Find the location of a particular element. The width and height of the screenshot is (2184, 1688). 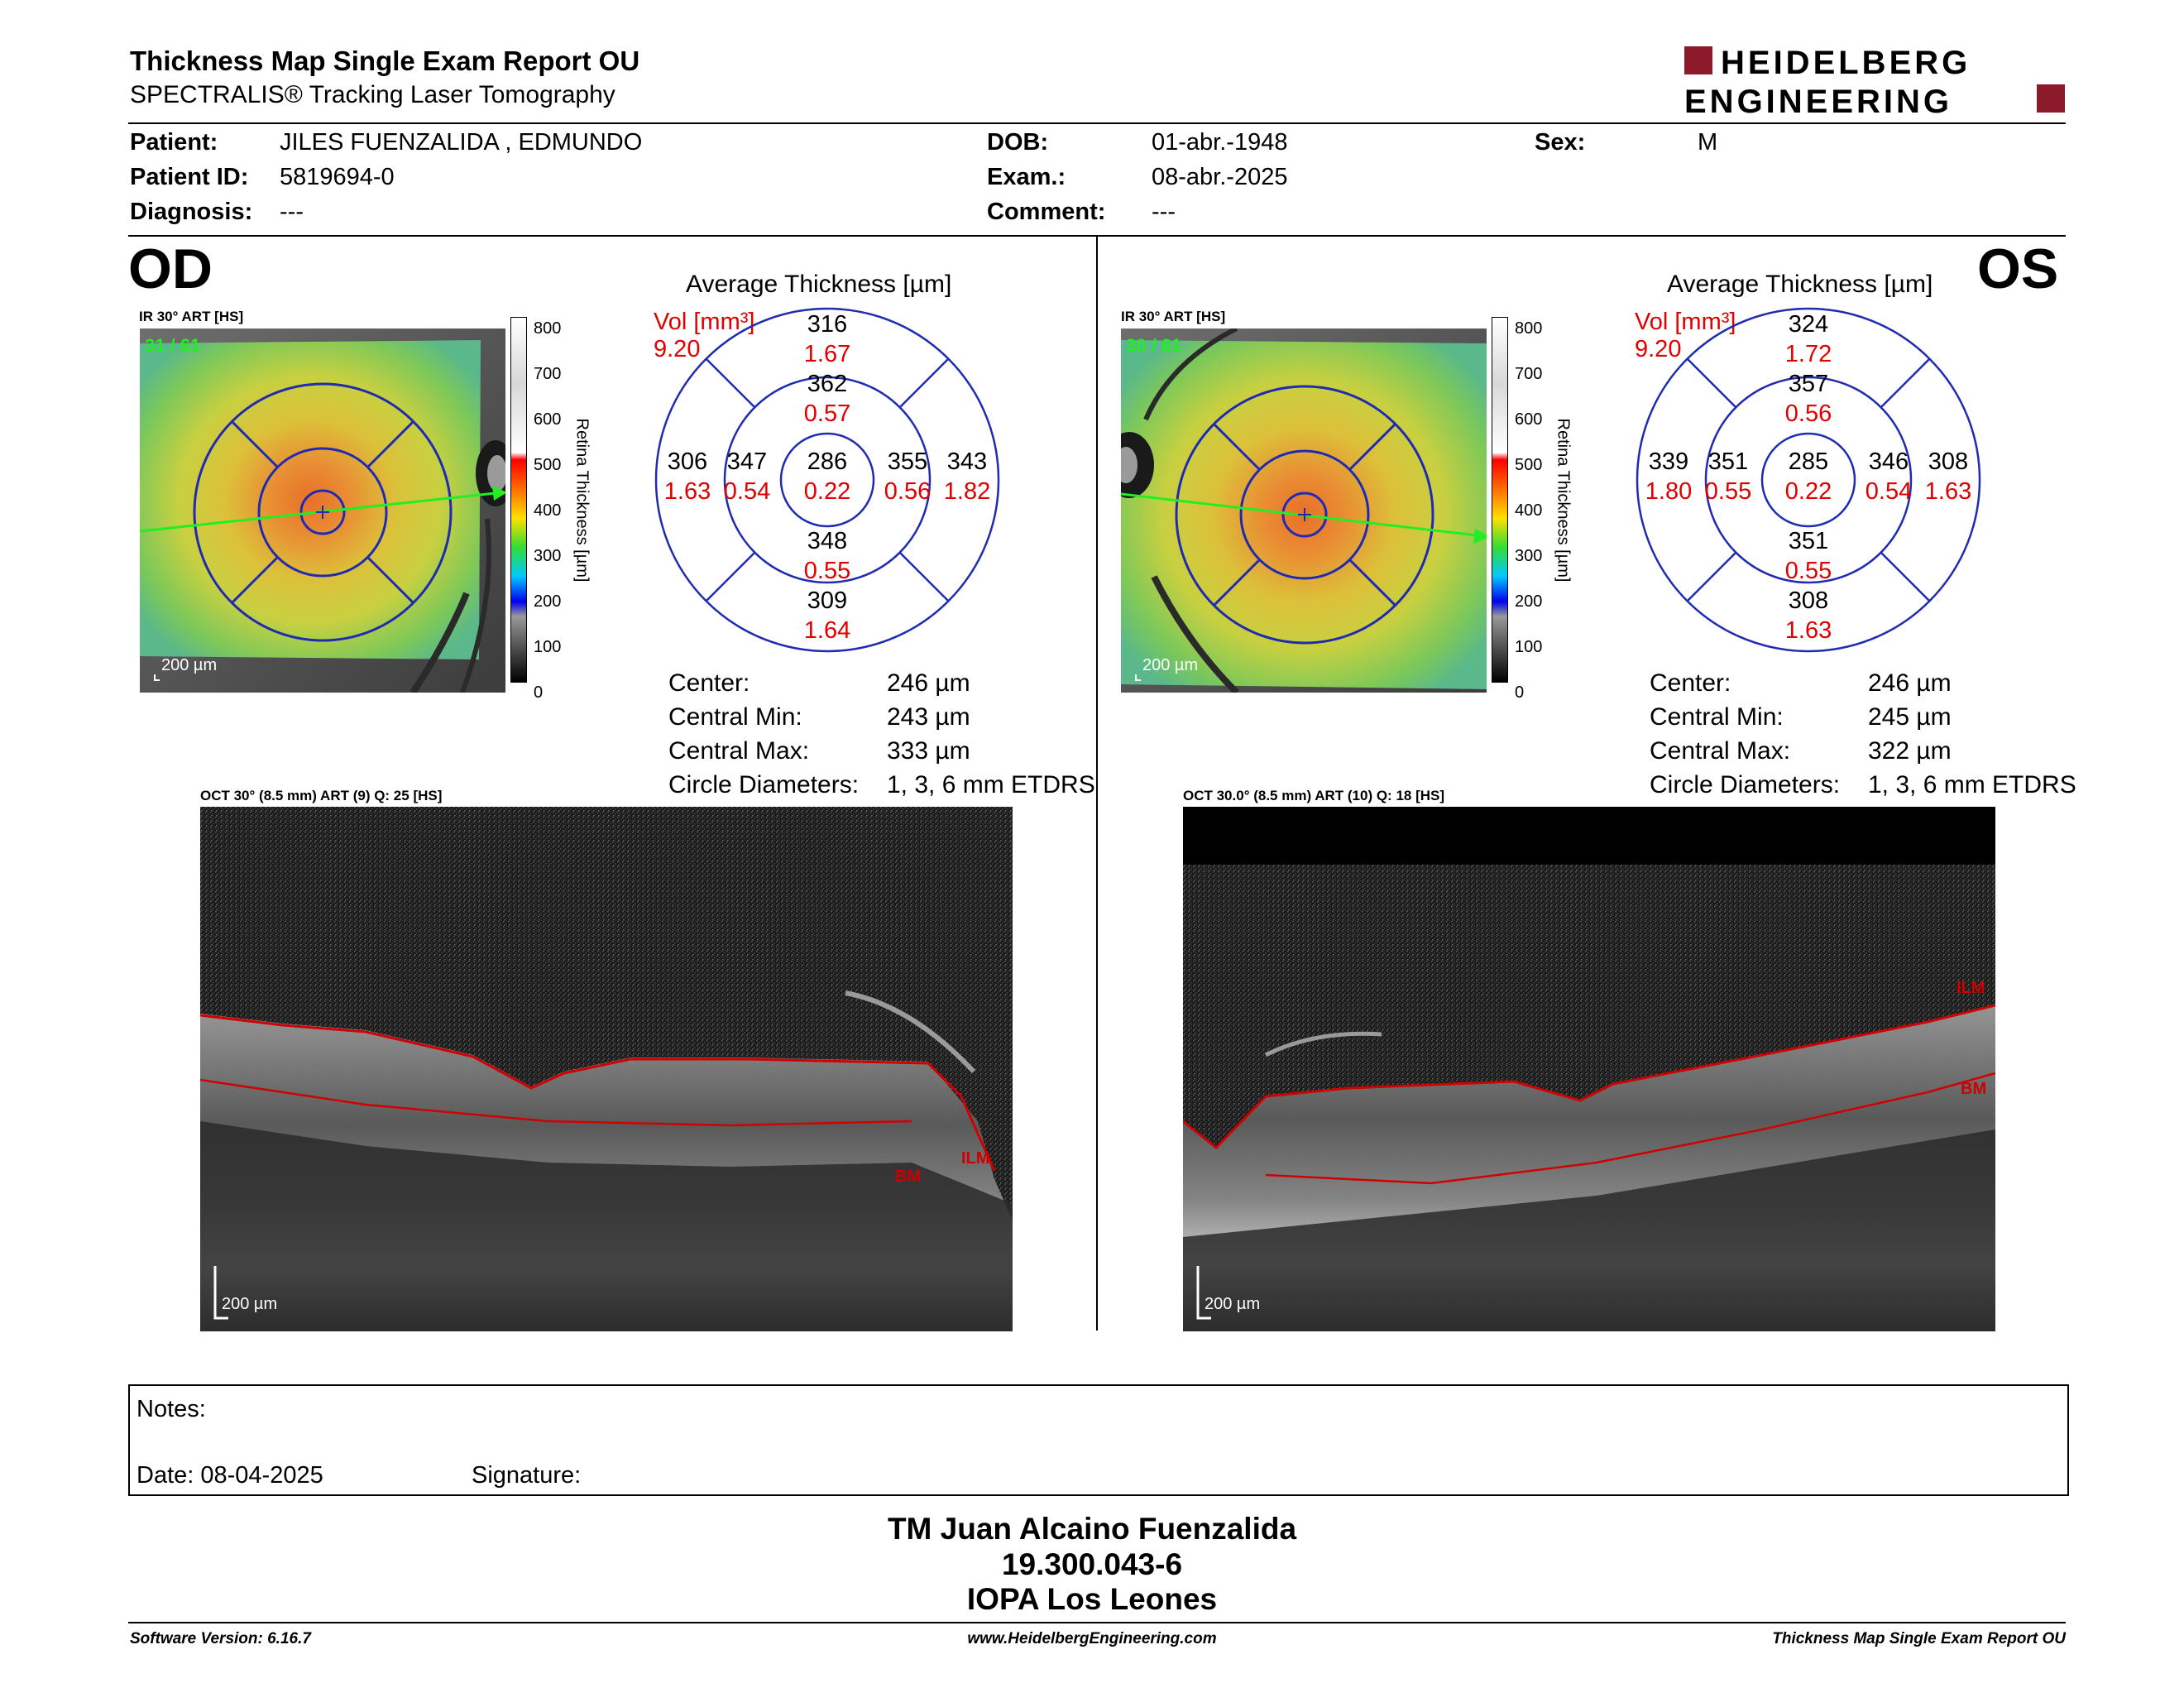

patient-id-label: Patient ID: is located at coordinates (189, 177).